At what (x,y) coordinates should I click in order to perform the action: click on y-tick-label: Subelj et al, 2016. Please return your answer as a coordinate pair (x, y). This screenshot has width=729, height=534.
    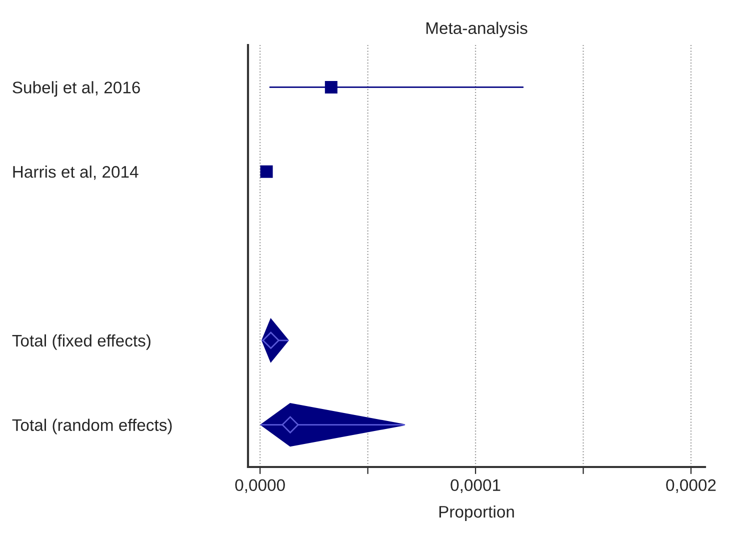
    Looking at the image, I should click on (76, 89).